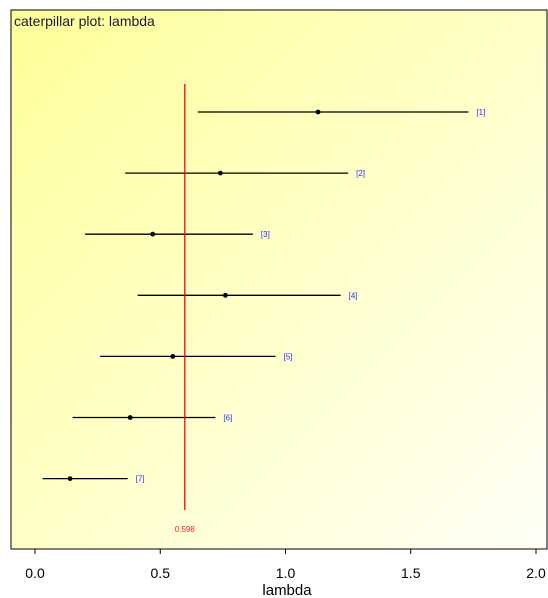 The image size is (548, 598). What do you see at coordinates (245, 173) in the screenshot?
I see `interval-2: [2]` at bounding box center [245, 173].